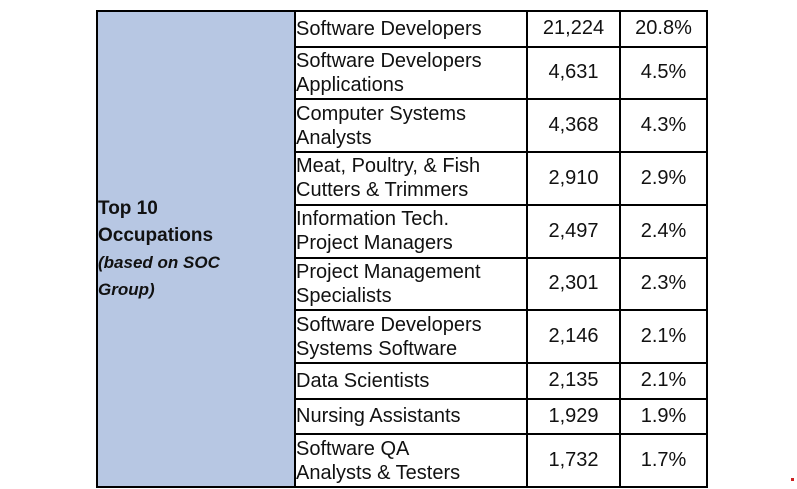 This screenshot has height=489, width=797. Describe the element at coordinates (573, 231) in the screenshot. I see `occupation-count: 2,497` at that location.